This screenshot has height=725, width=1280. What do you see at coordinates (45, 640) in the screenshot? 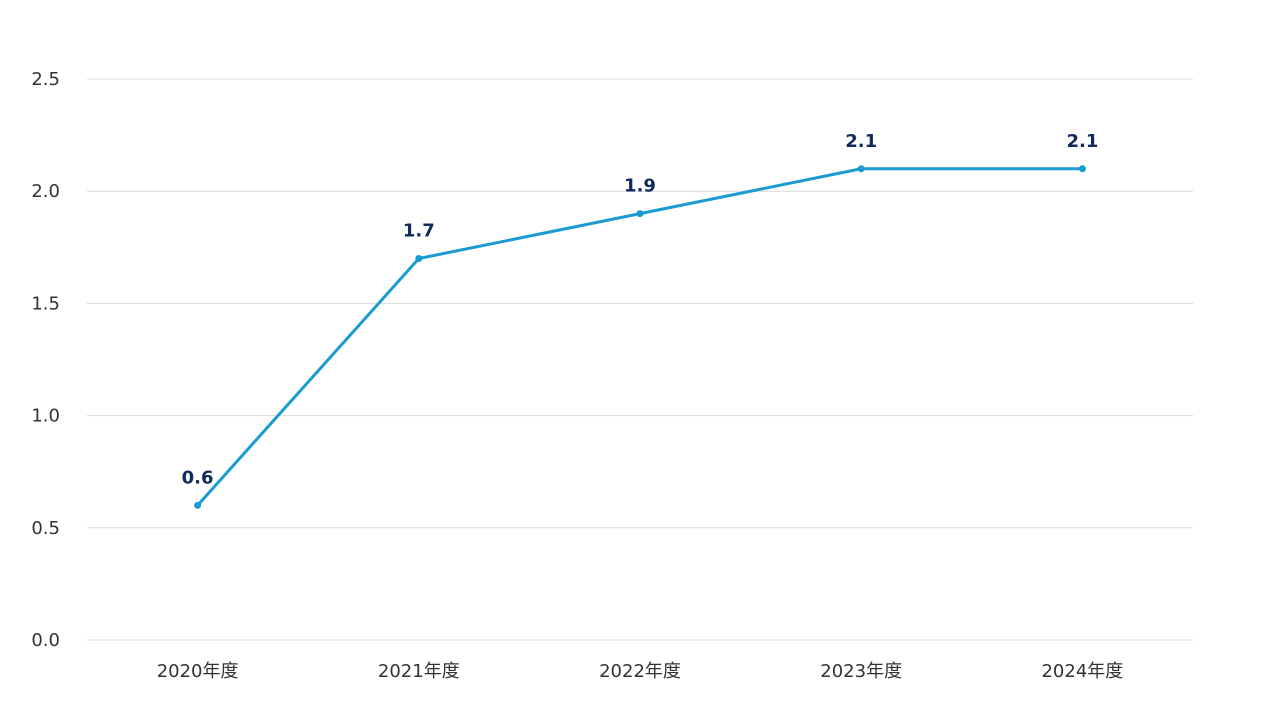
I see `y-tick-label: 0.0` at bounding box center [45, 640].